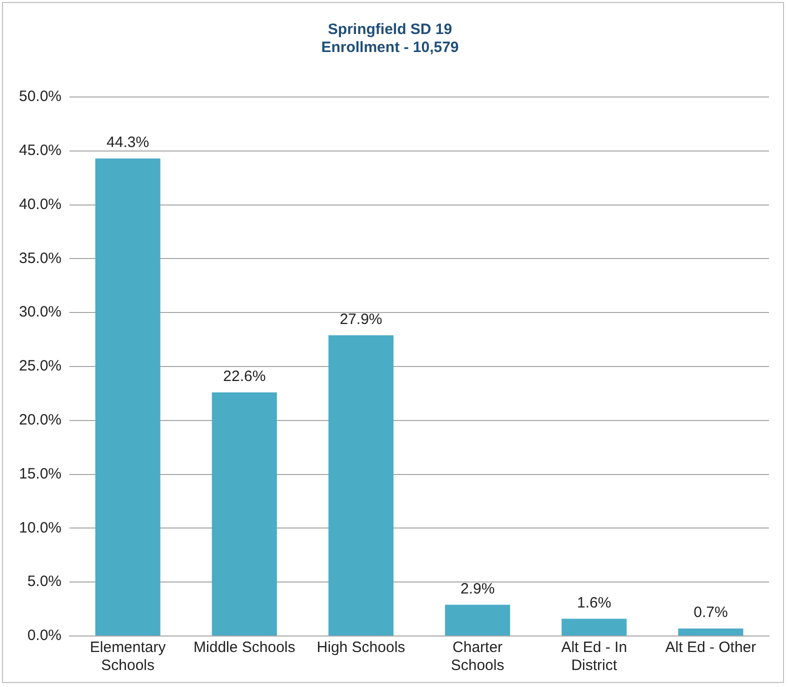  Describe the element at coordinates (477, 656) in the screenshot. I see `x-tick-label: Charter Schools` at that location.